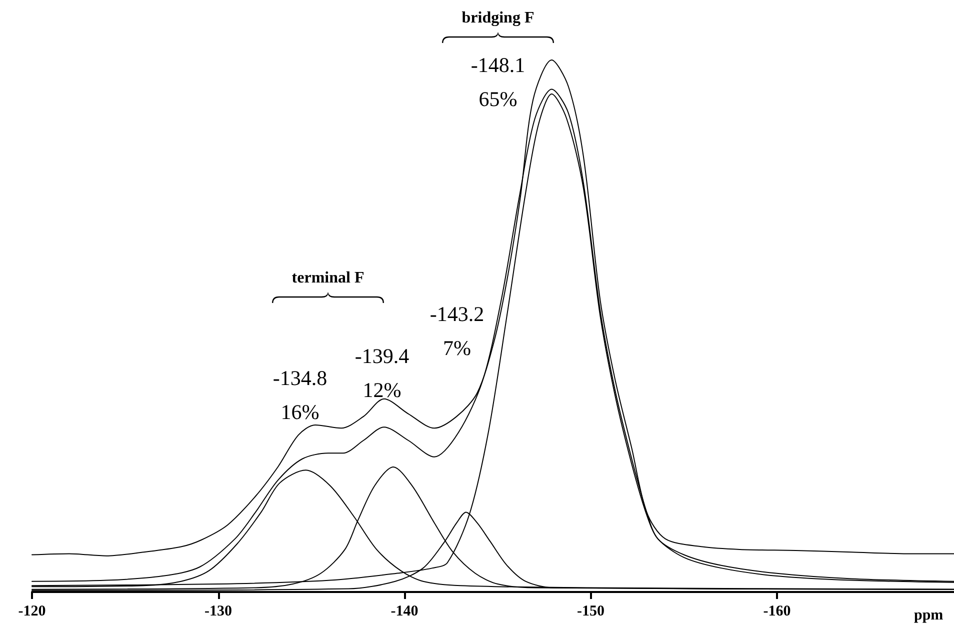  What do you see at coordinates (32, 612) in the screenshot?
I see `x-tick-label: -120` at bounding box center [32, 612].